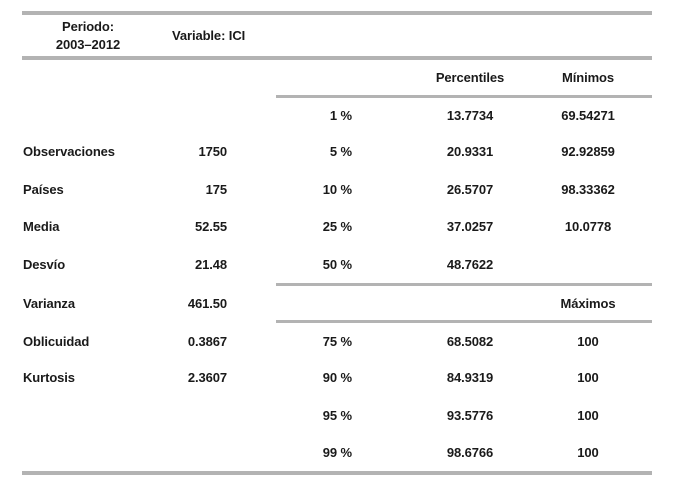  What do you see at coordinates (470, 415) in the screenshot?
I see `percentile-value: 93.5776` at bounding box center [470, 415].